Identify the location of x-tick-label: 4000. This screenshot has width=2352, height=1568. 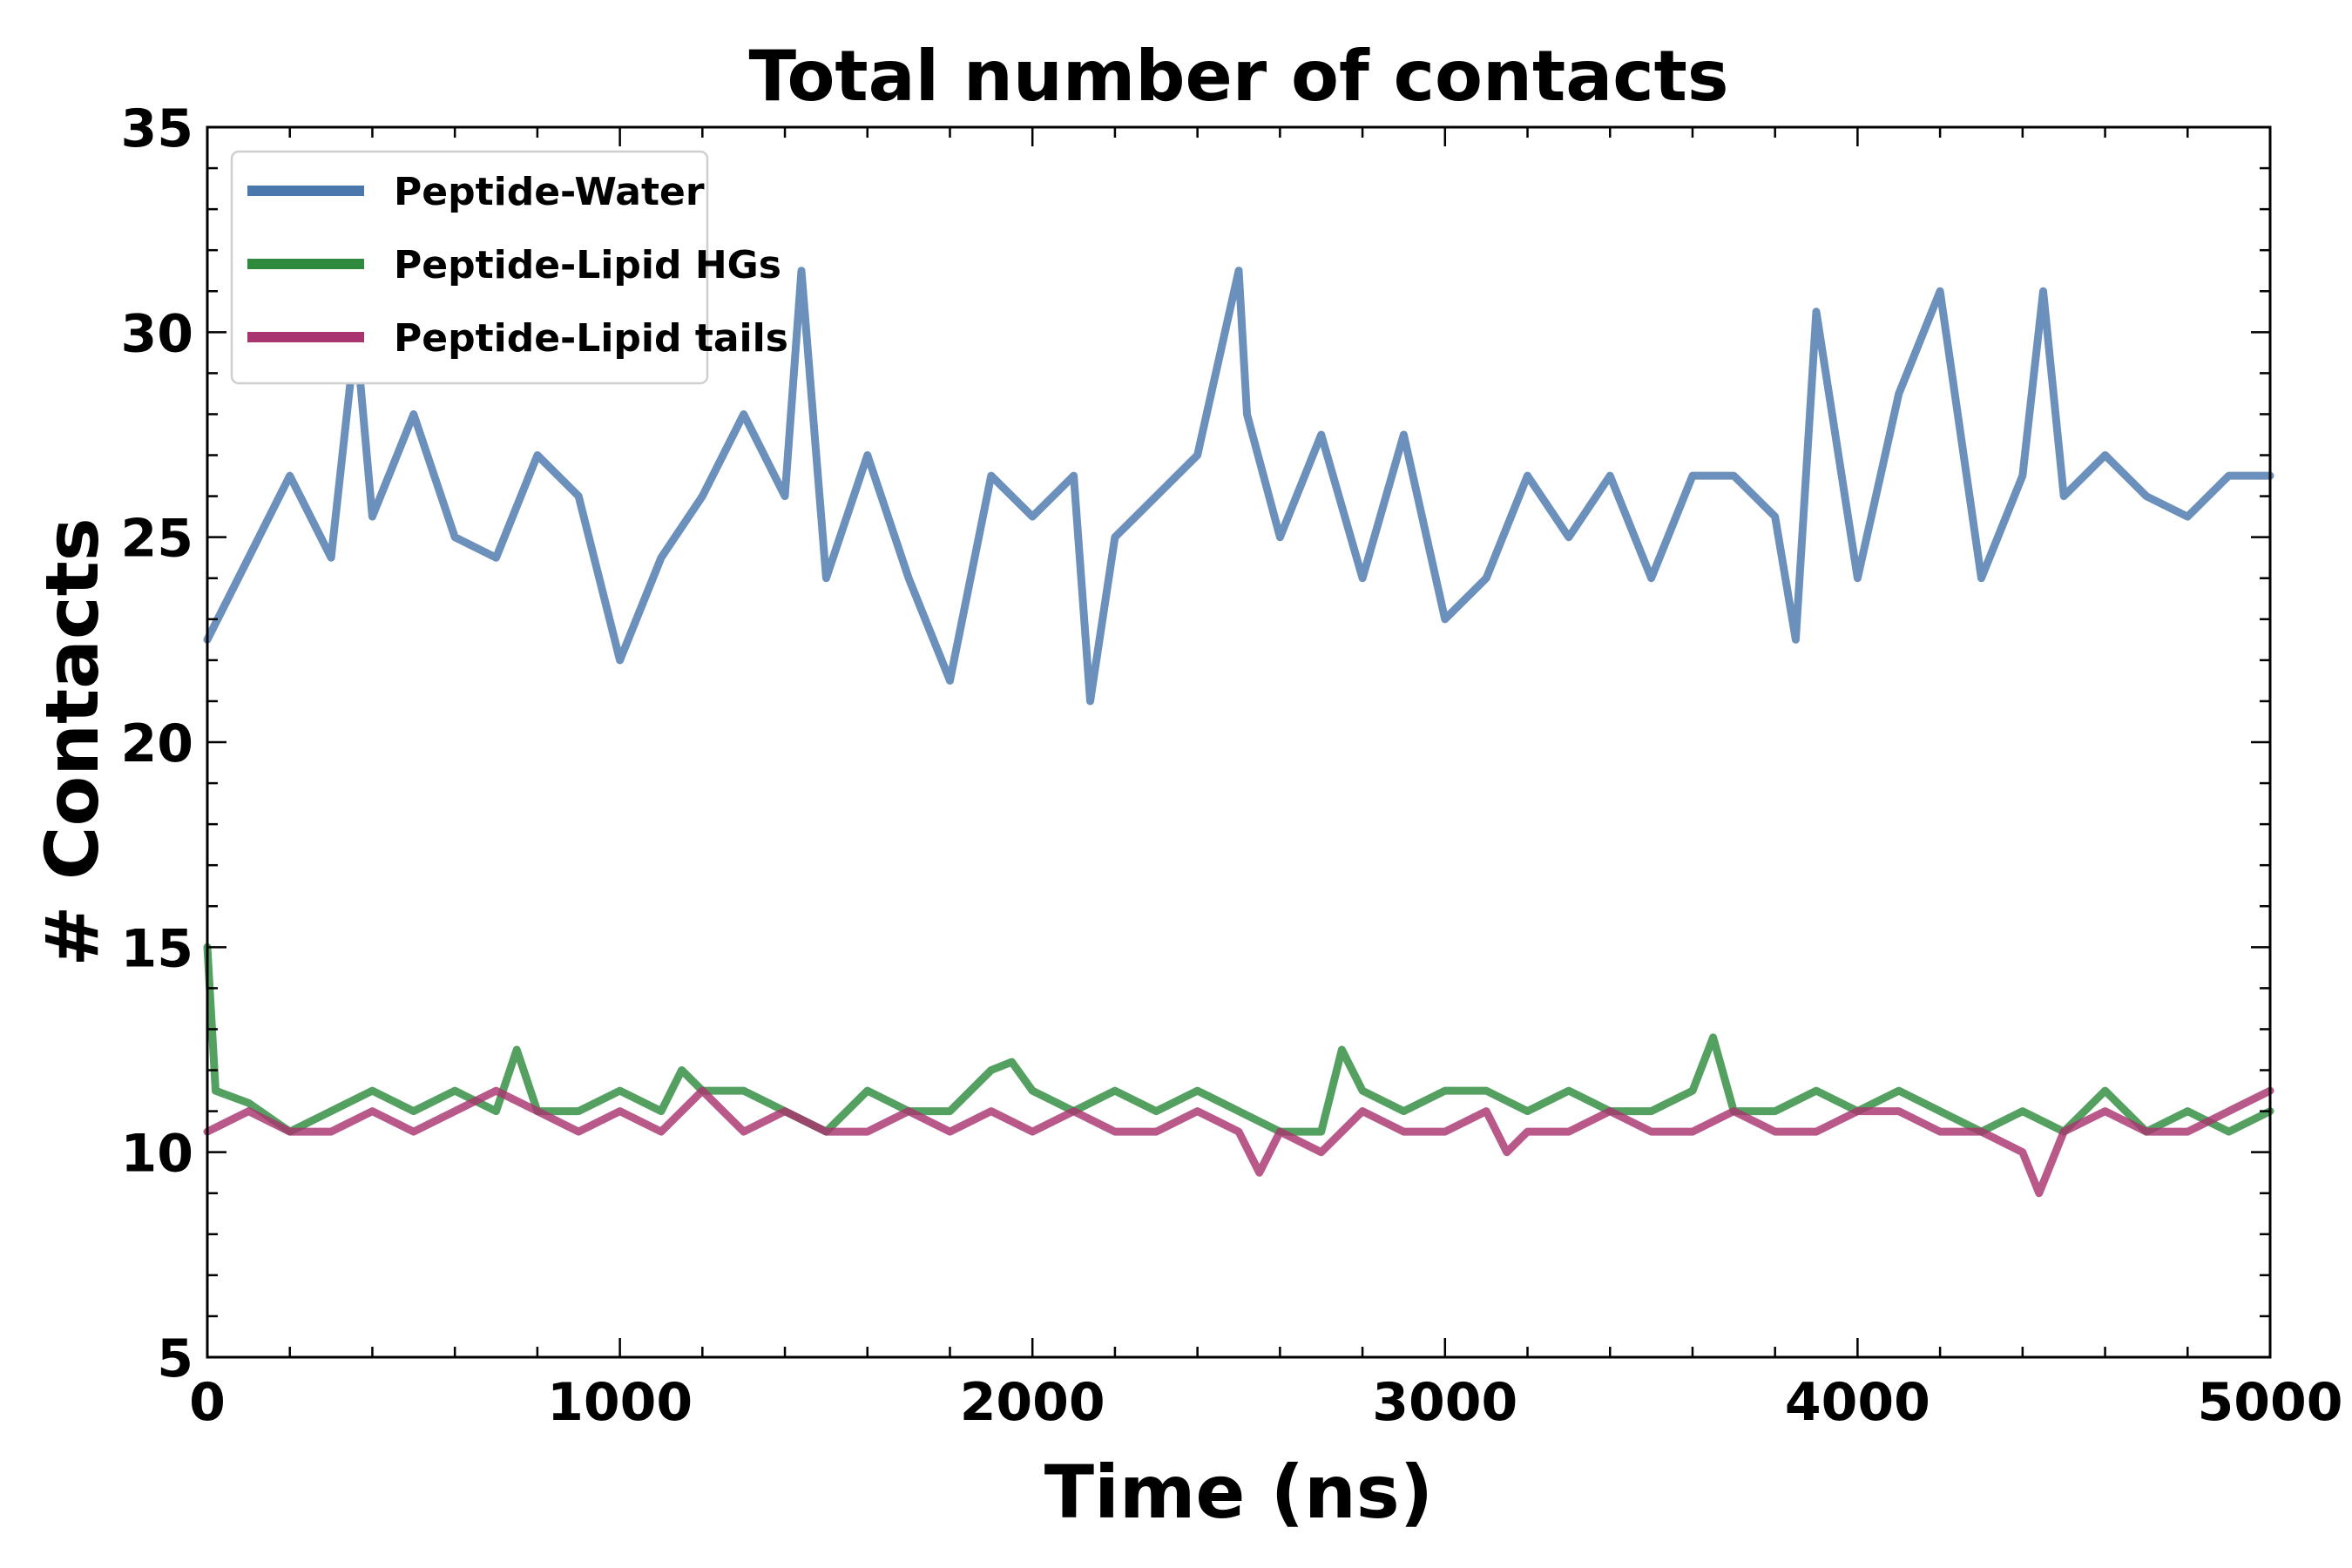
(1857, 1402).